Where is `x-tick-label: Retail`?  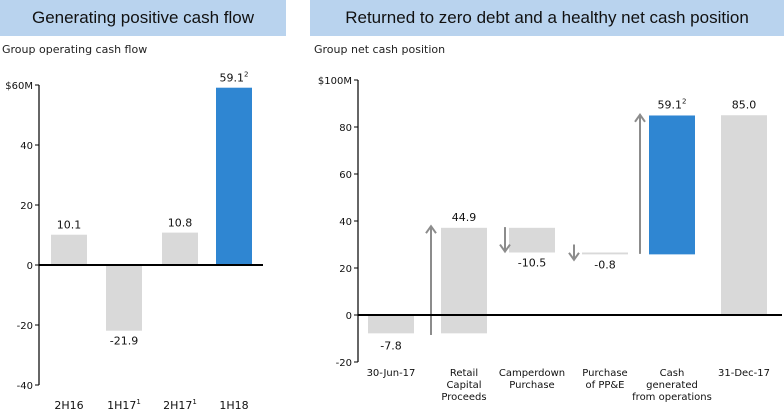 x-tick-label: Retail is located at coordinates (464, 373).